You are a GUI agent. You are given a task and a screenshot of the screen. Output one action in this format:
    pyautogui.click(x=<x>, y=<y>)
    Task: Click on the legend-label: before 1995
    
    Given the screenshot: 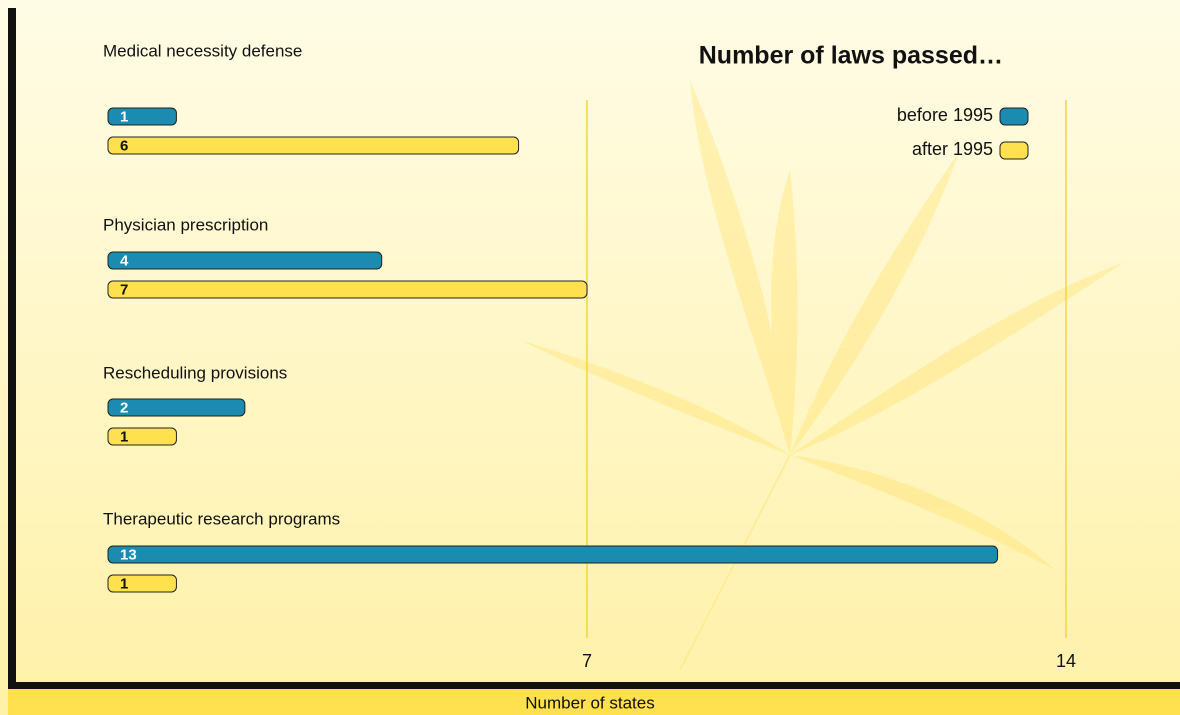 What is the action you would take?
    pyautogui.click(x=945, y=115)
    